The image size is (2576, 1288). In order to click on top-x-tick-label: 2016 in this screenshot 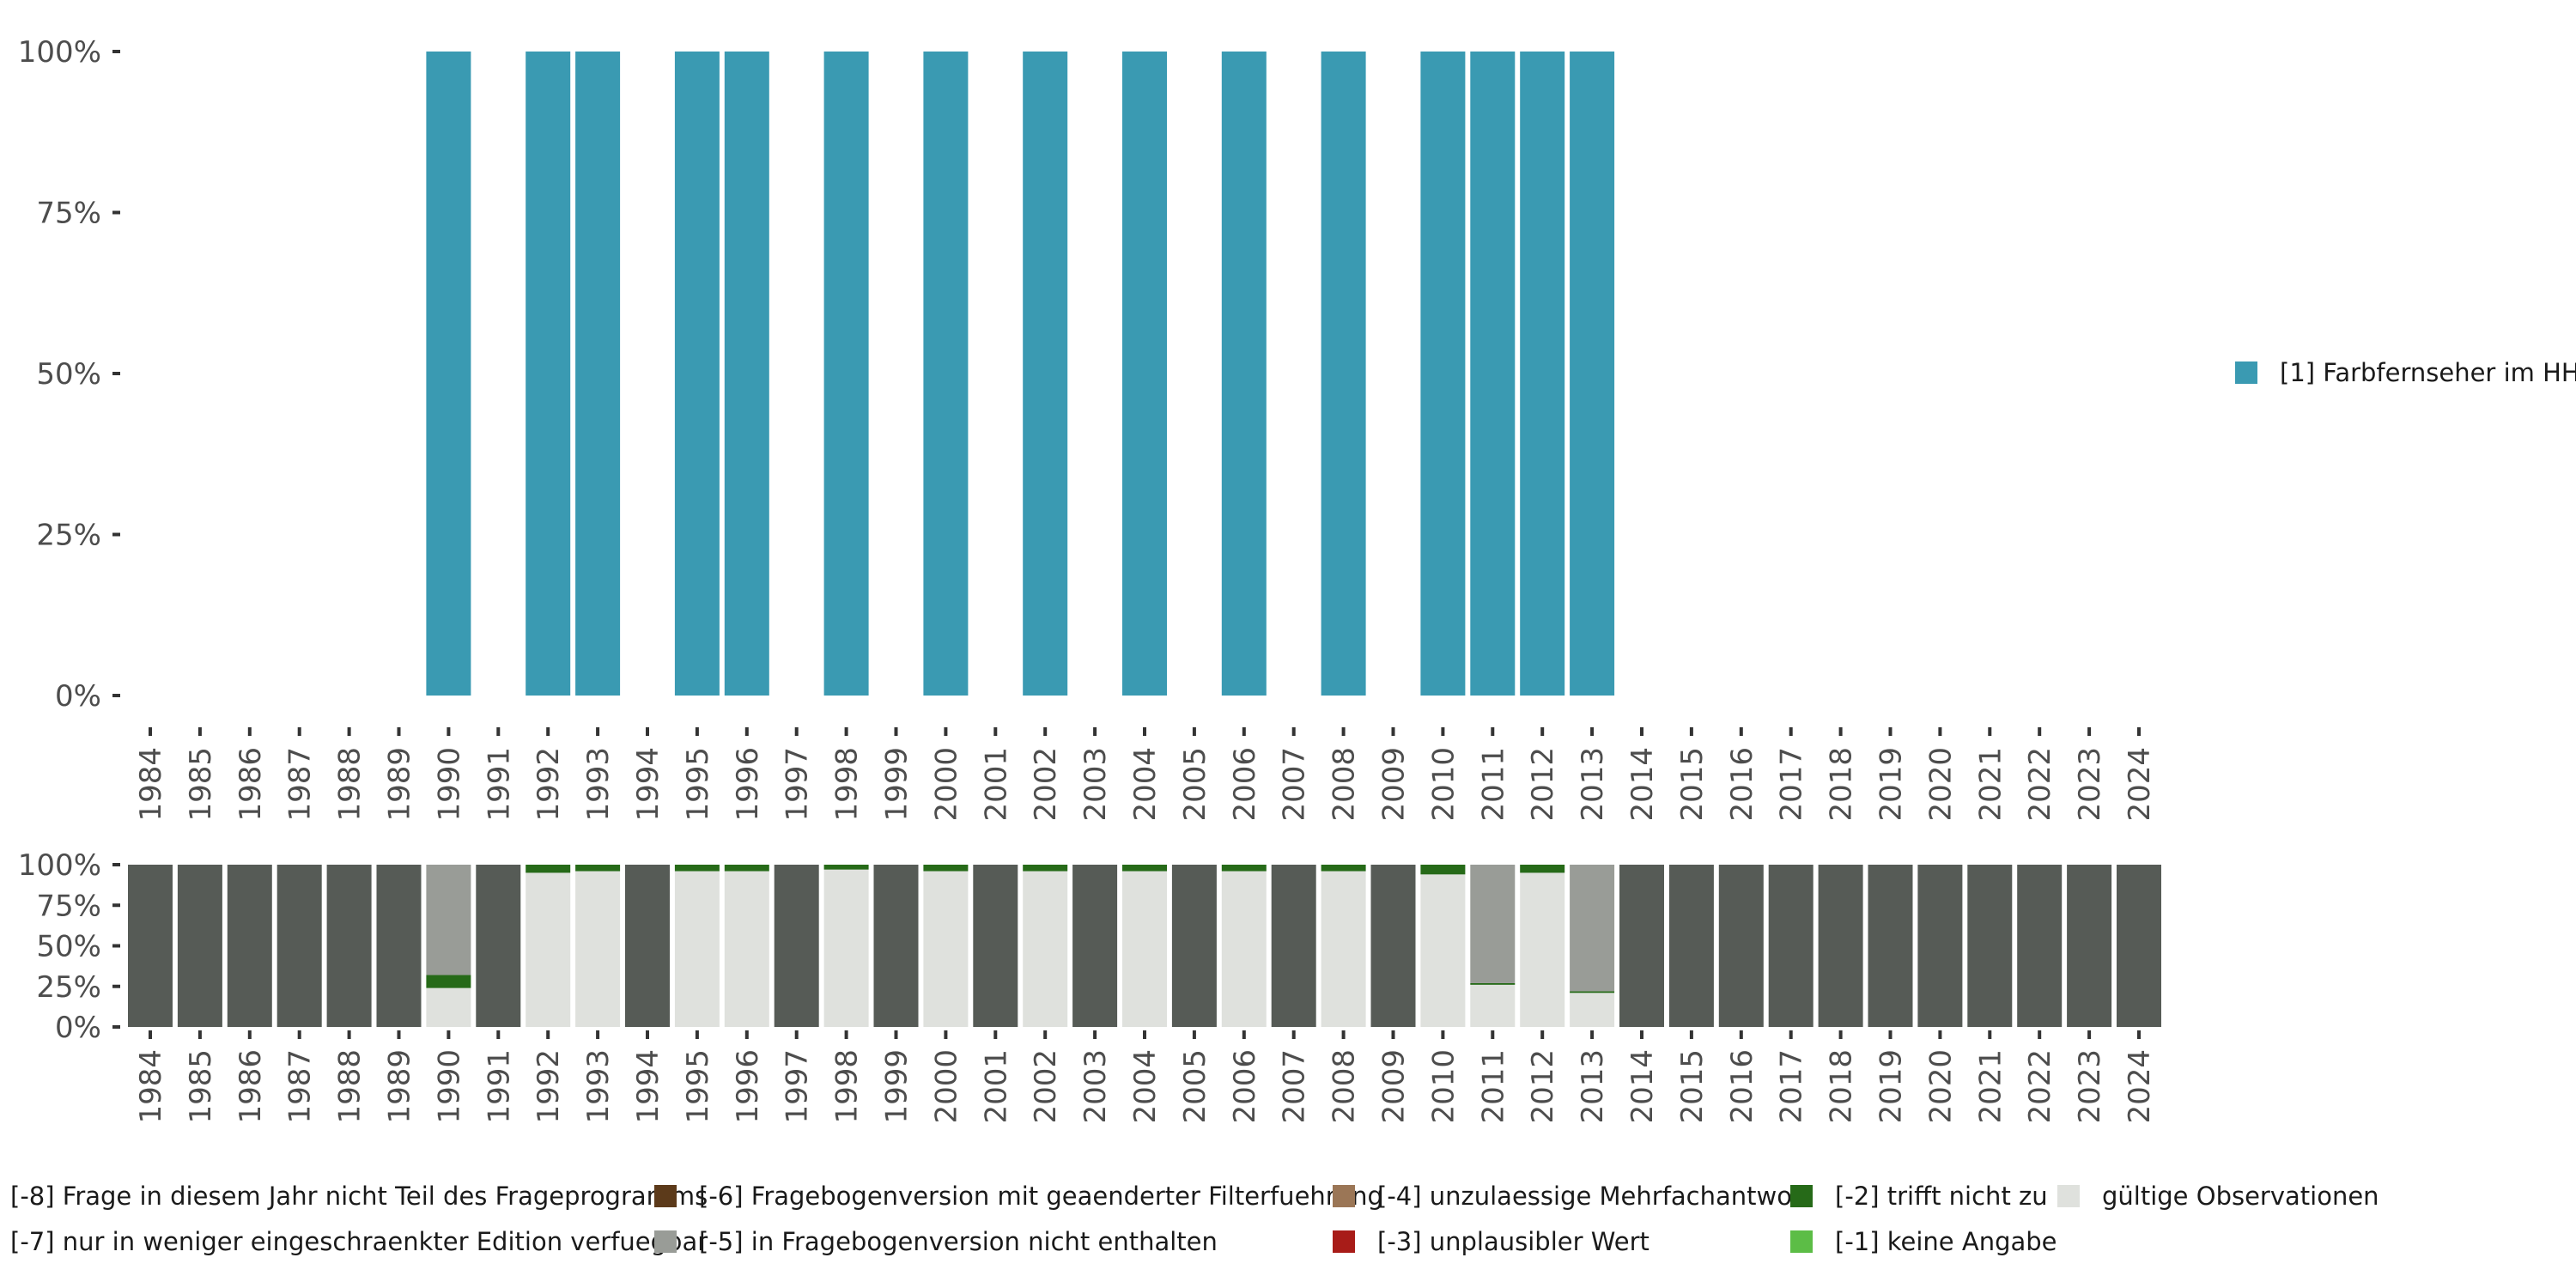, I will do `click(1742, 784)`.